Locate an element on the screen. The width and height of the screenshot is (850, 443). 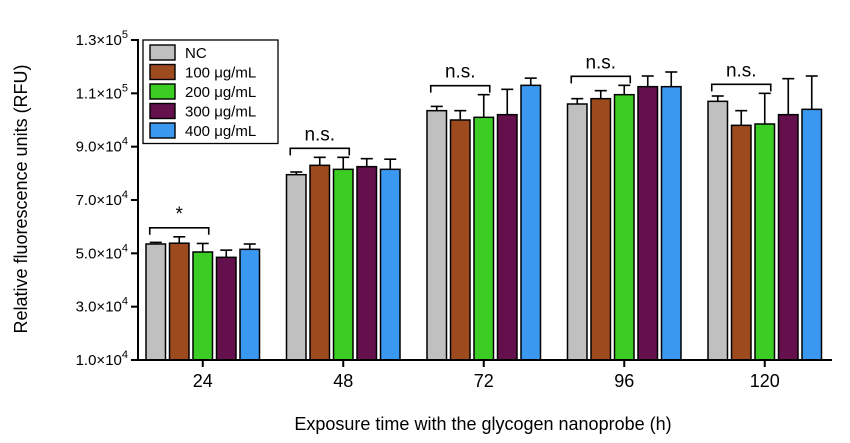
x-category-label: 96 is located at coordinates (624, 381).